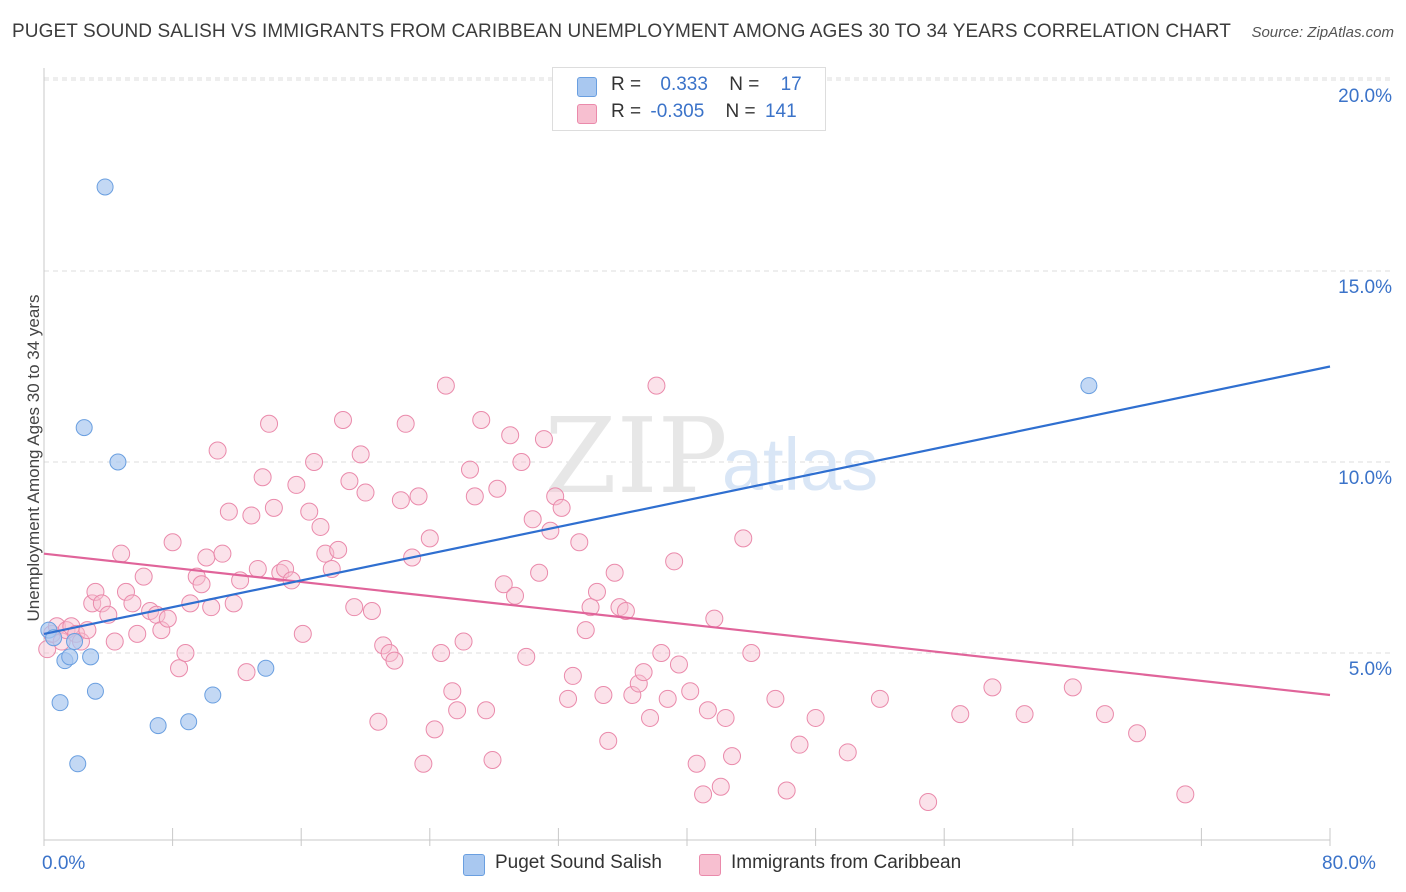  What do you see at coordinates (780, 111) in the screenshot?
I see `legend-n-value: 141` at bounding box center [780, 111].